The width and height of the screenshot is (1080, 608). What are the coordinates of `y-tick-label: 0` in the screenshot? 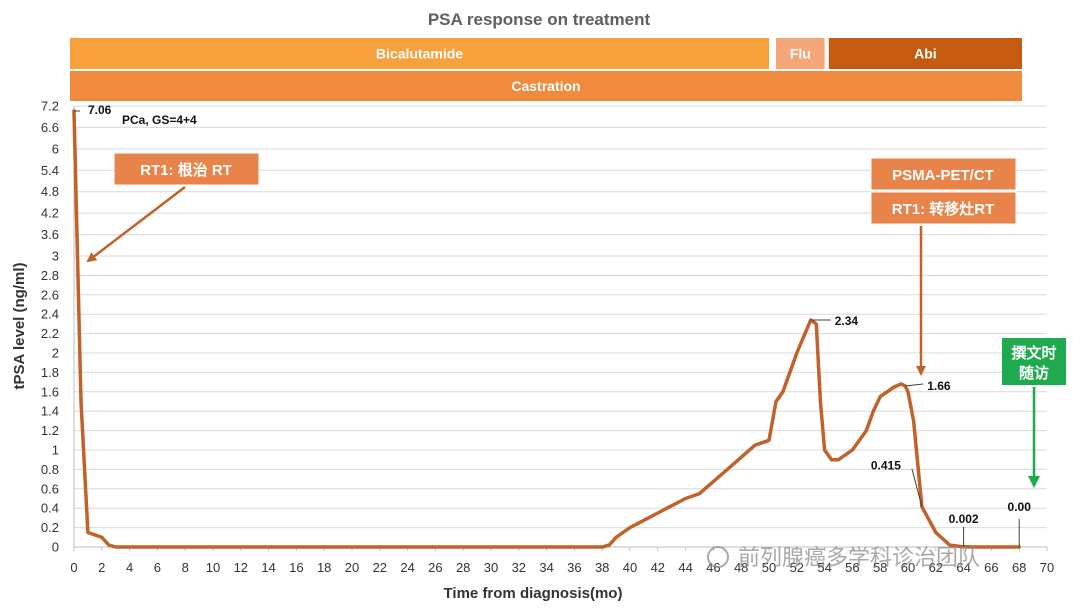 It's located at (55, 547).